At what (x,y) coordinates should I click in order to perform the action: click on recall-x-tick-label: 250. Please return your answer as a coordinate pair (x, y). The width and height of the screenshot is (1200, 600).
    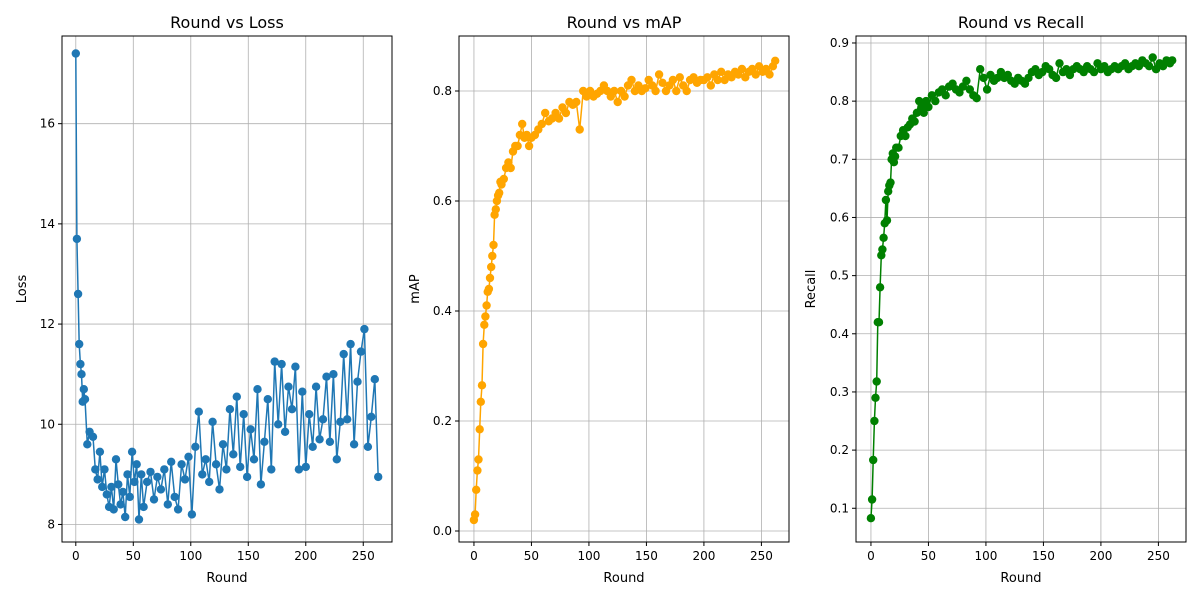
    Looking at the image, I should click on (1158, 556).